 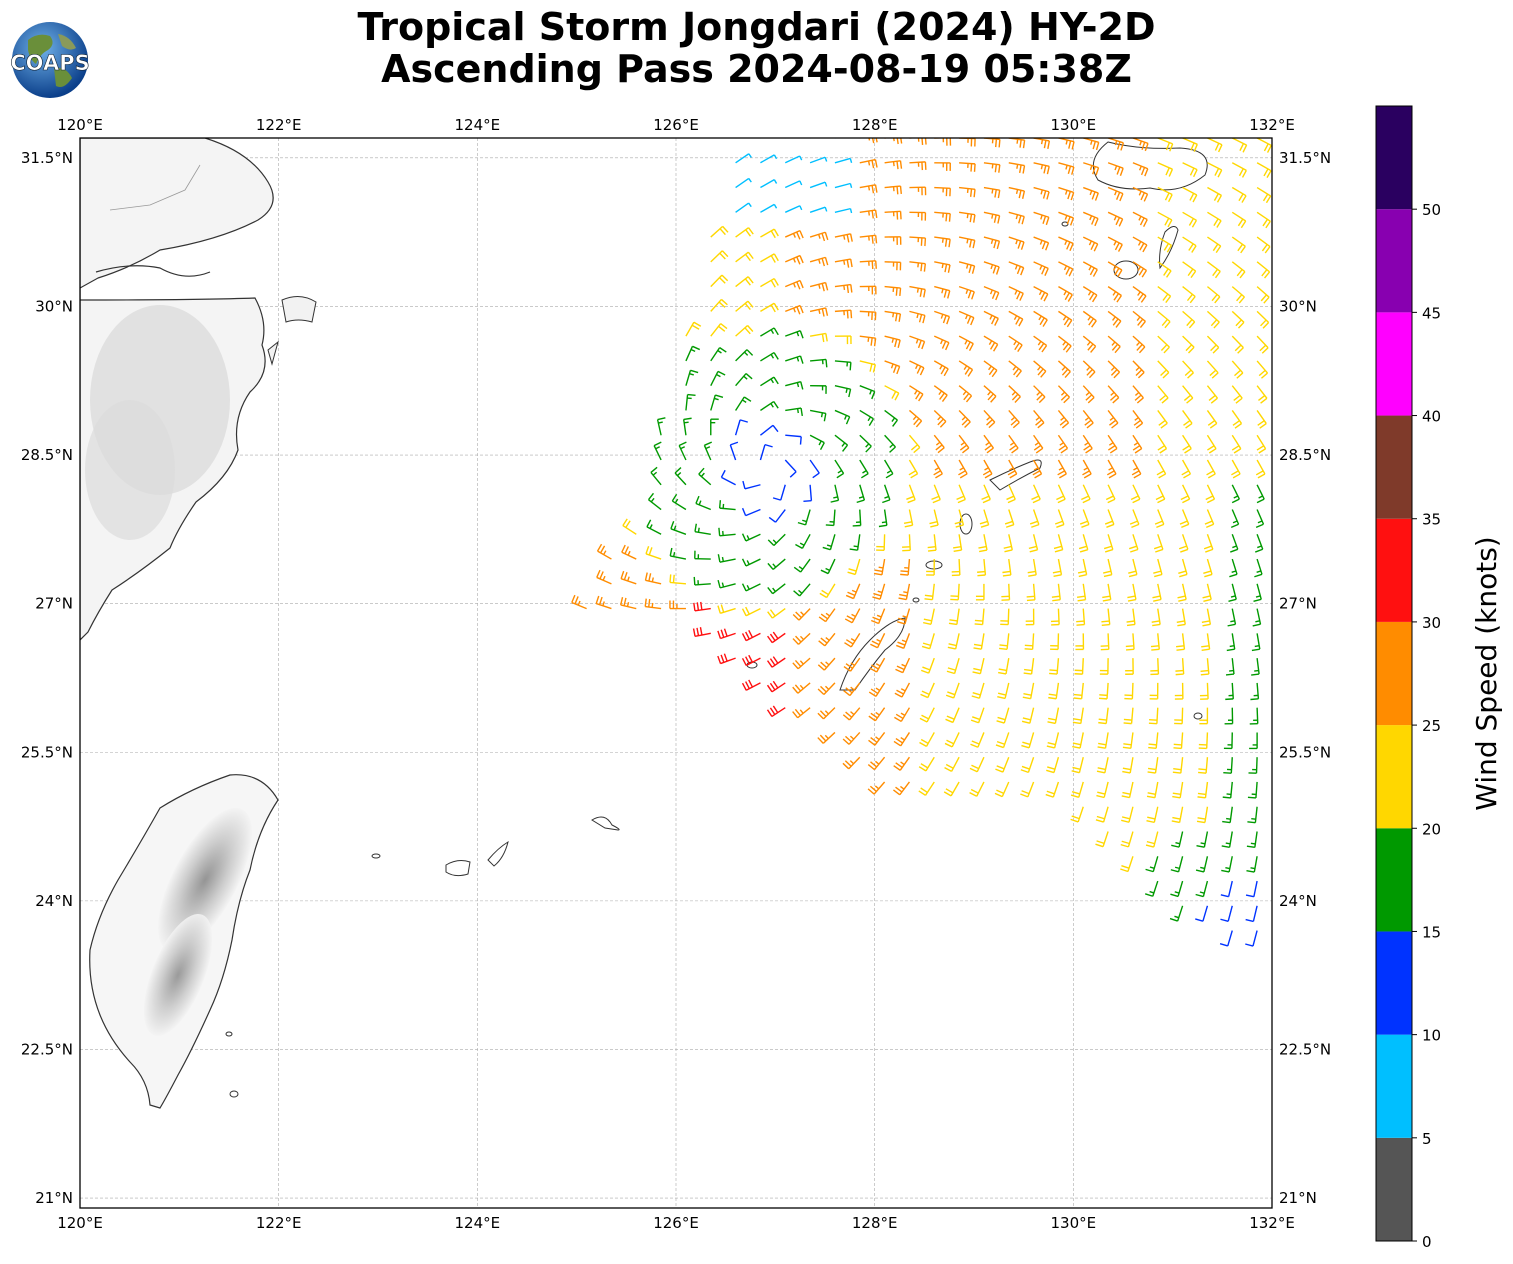 What do you see at coordinates (875, 125) in the screenshot?
I see `lon-tick-label: 128°E` at bounding box center [875, 125].